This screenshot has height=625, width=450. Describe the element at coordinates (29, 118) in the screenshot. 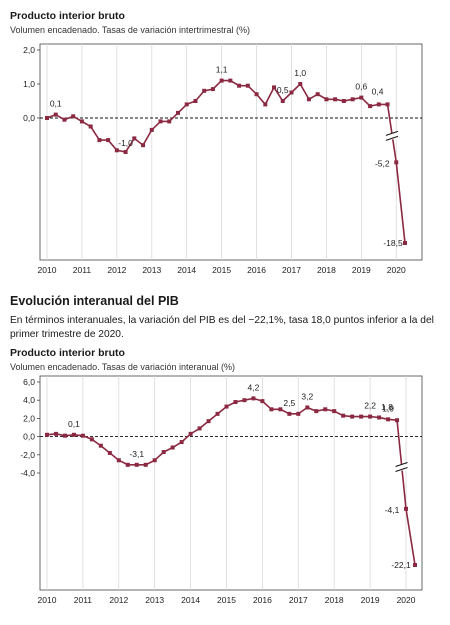

I see `chart1-y-tick-label: 0,0` at that location.